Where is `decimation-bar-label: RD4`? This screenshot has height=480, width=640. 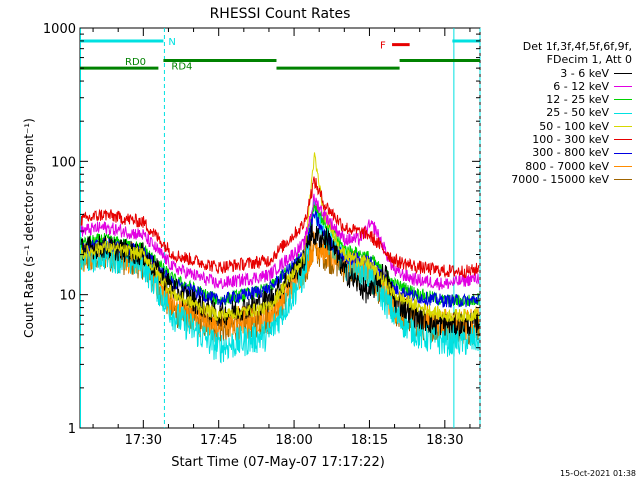 decimation-bar-label: RD4 is located at coordinates (181, 67).